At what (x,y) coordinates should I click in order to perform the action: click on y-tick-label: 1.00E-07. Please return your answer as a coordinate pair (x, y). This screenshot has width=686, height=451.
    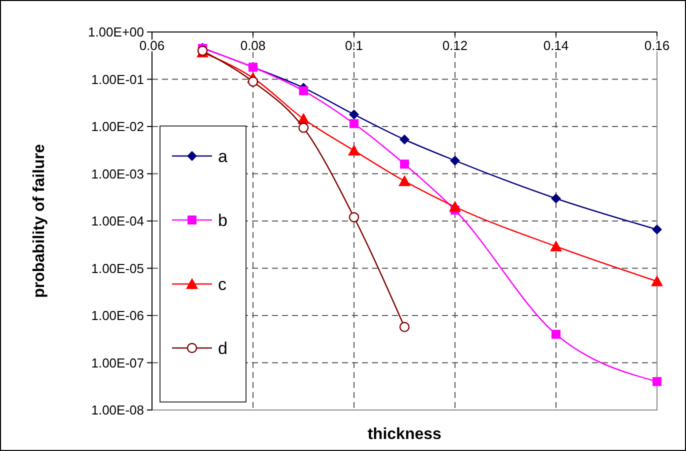
    Looking at the image, I should click on (117, 362).